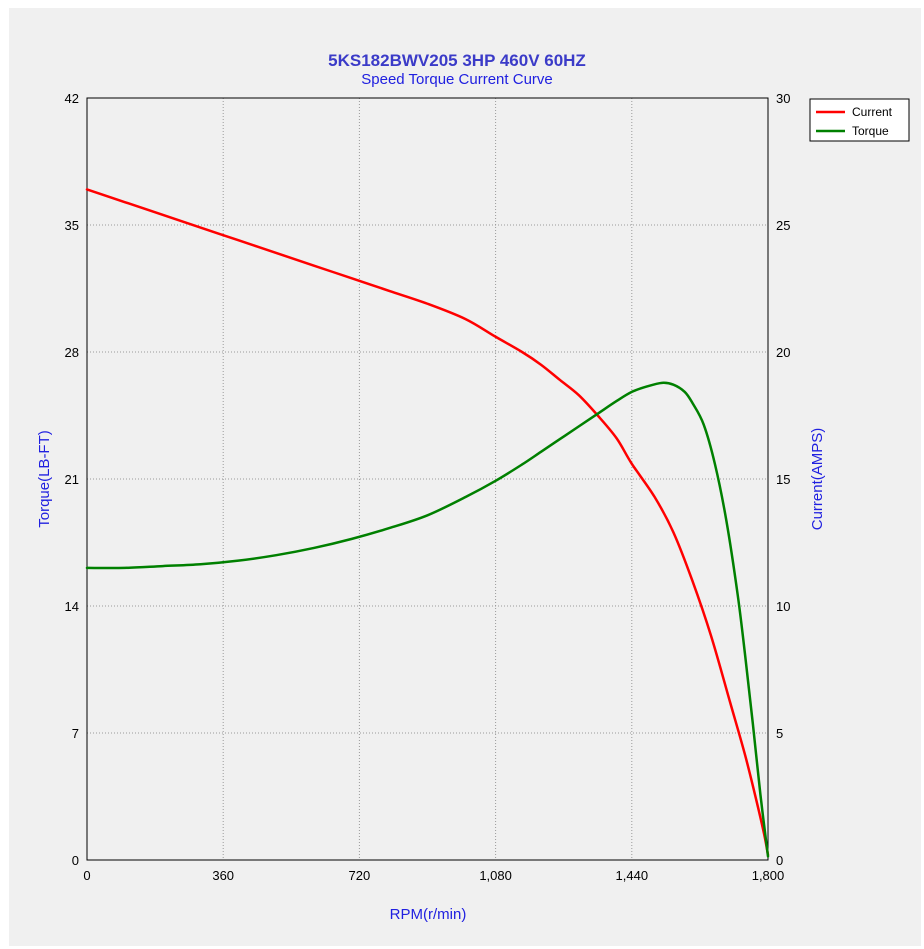  What do you see at coordinates (870, 131) in the screenshot?
I see `legend-label-torque: Torque` at bounding box center [870, 131].